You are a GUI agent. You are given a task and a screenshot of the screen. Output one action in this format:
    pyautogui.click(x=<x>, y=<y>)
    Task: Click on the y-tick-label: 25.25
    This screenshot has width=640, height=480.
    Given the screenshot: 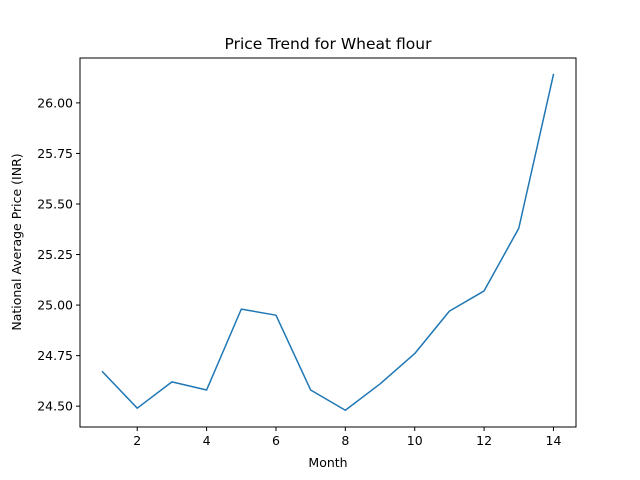 What is the action you would take?
    pyautogui.click(x=55, y=254)
    